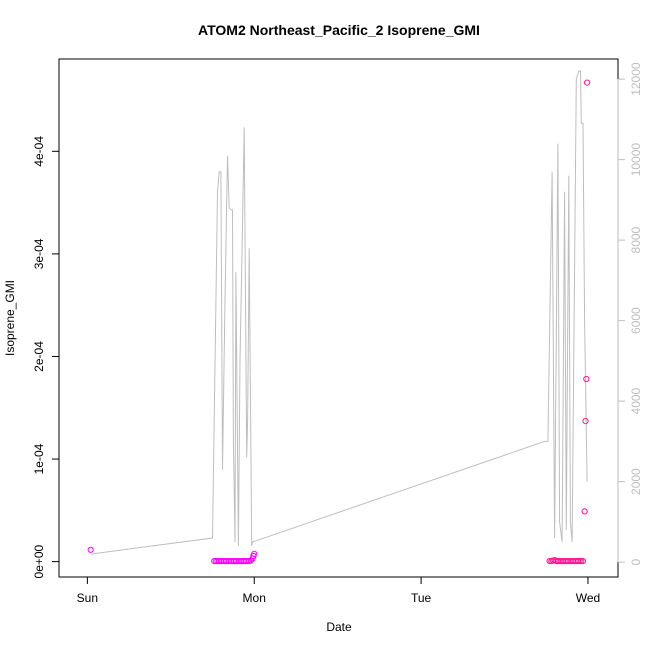  Describe the element at coordinates (636, 481) in the screenshot. I see `right-y-tick-label: 2000` at that location.